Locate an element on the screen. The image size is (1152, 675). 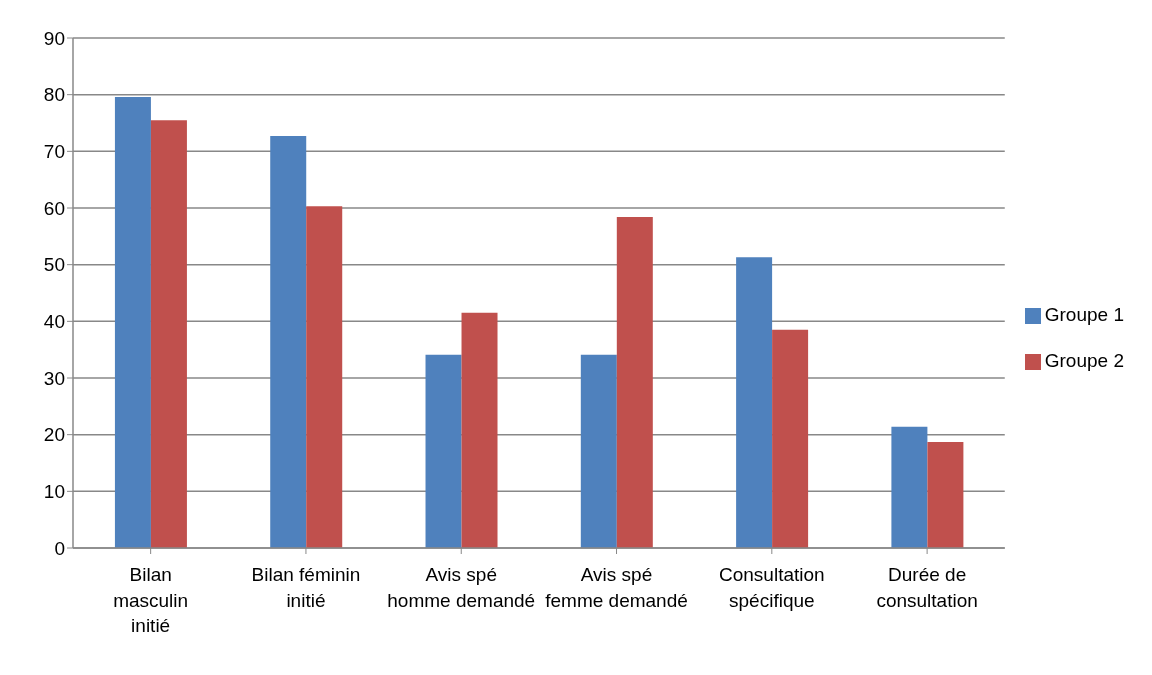
y-tick-label: 40 is located at coordinates (54, 322).